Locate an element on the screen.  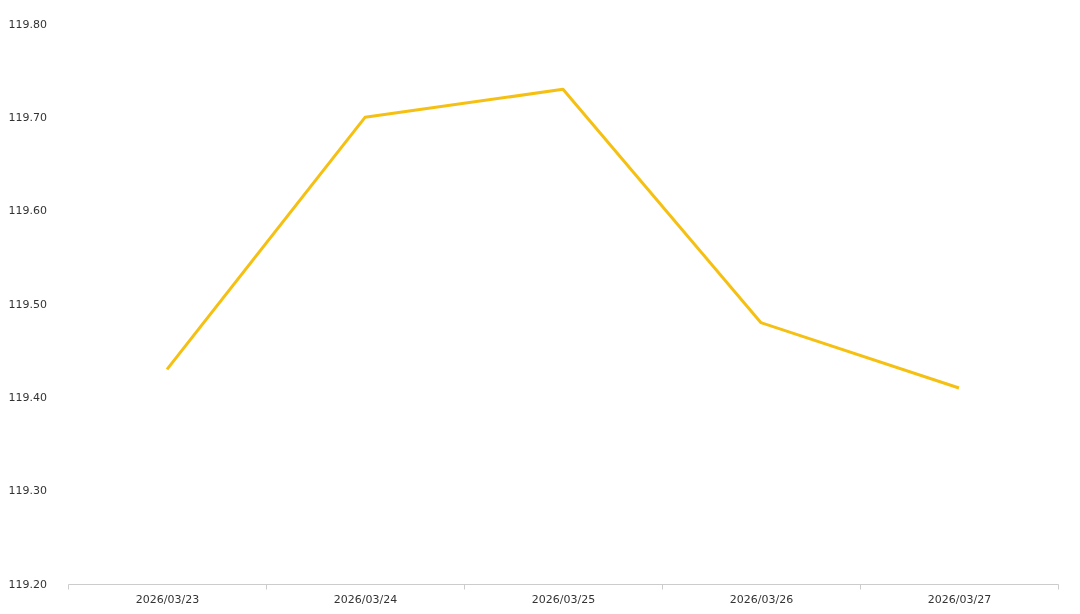
y-tick-label: 119.80 is located at coordinates (27, 24).